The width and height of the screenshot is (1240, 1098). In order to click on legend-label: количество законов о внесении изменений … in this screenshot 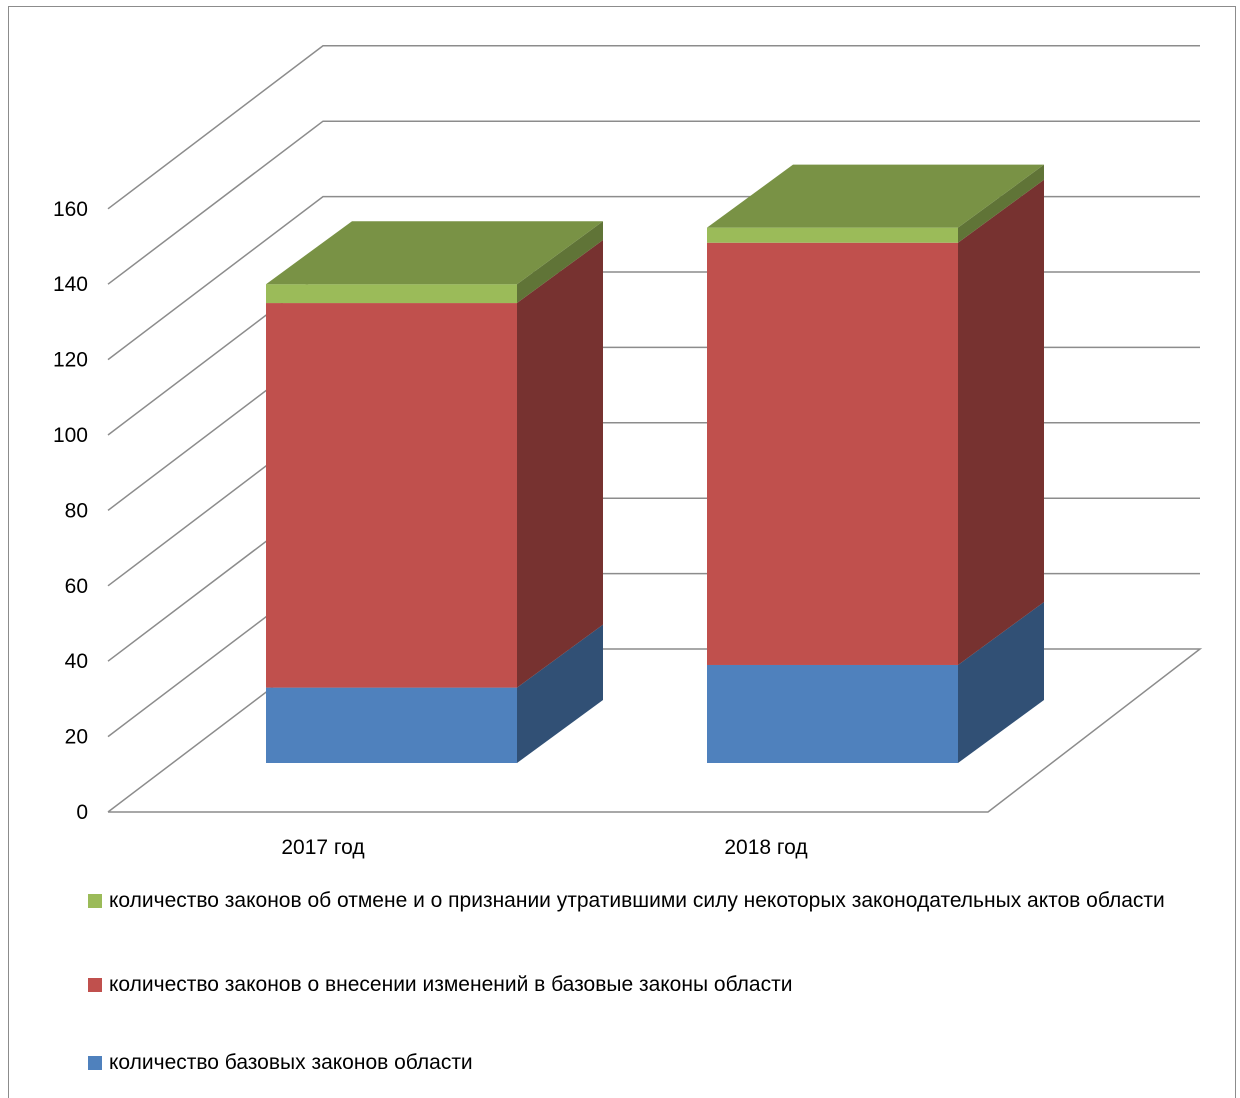, I will do `click(451, 984)`.